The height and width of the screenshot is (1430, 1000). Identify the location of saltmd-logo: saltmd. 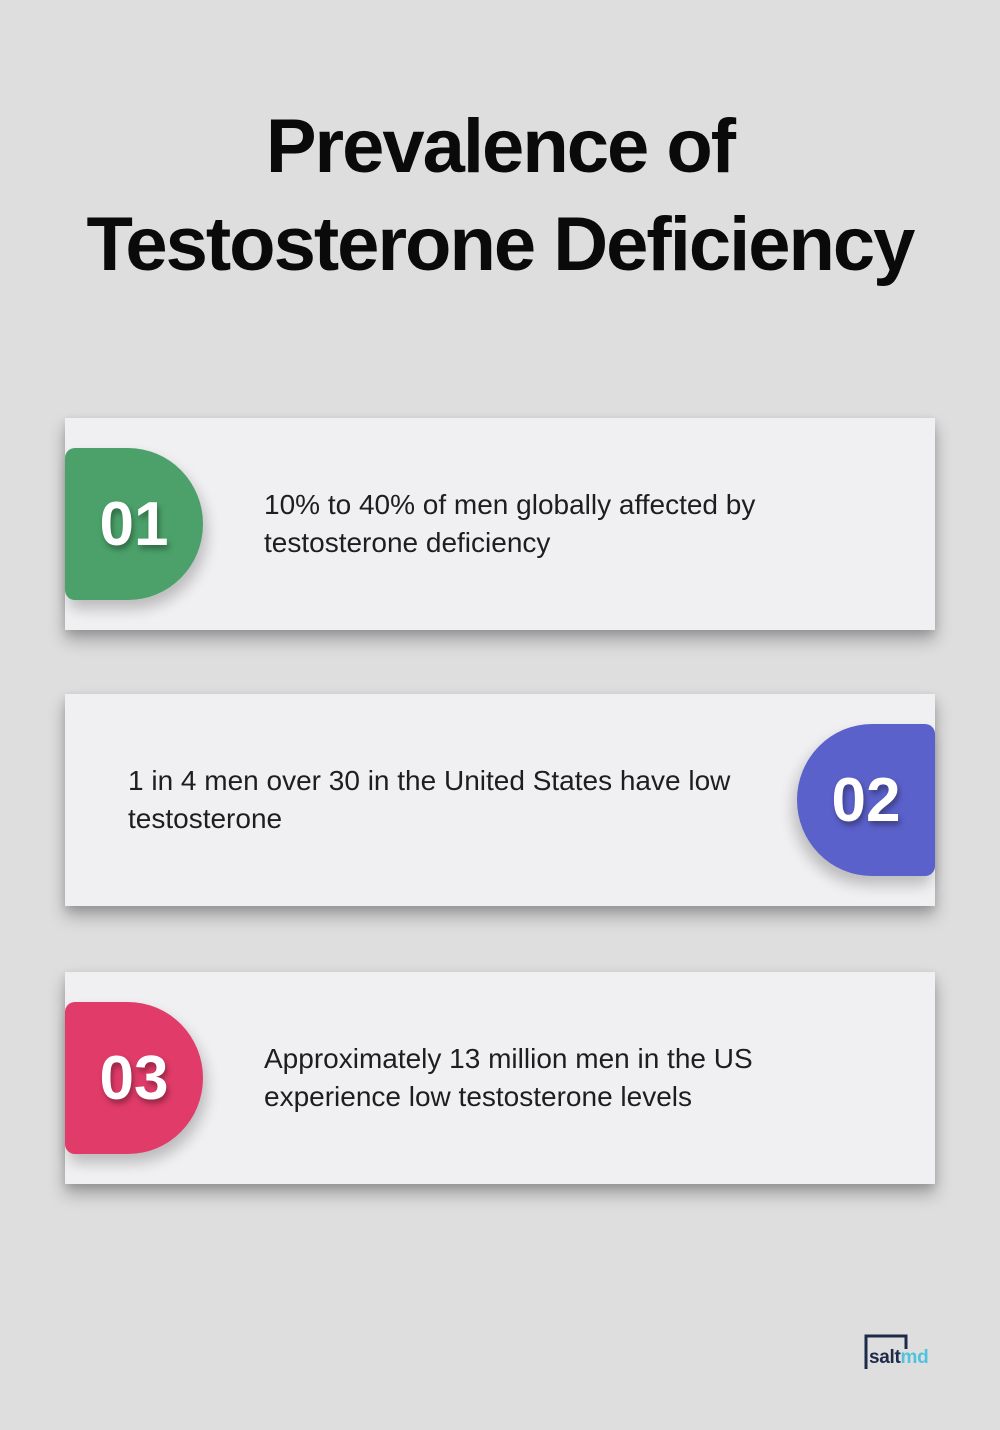
(906, 1356).